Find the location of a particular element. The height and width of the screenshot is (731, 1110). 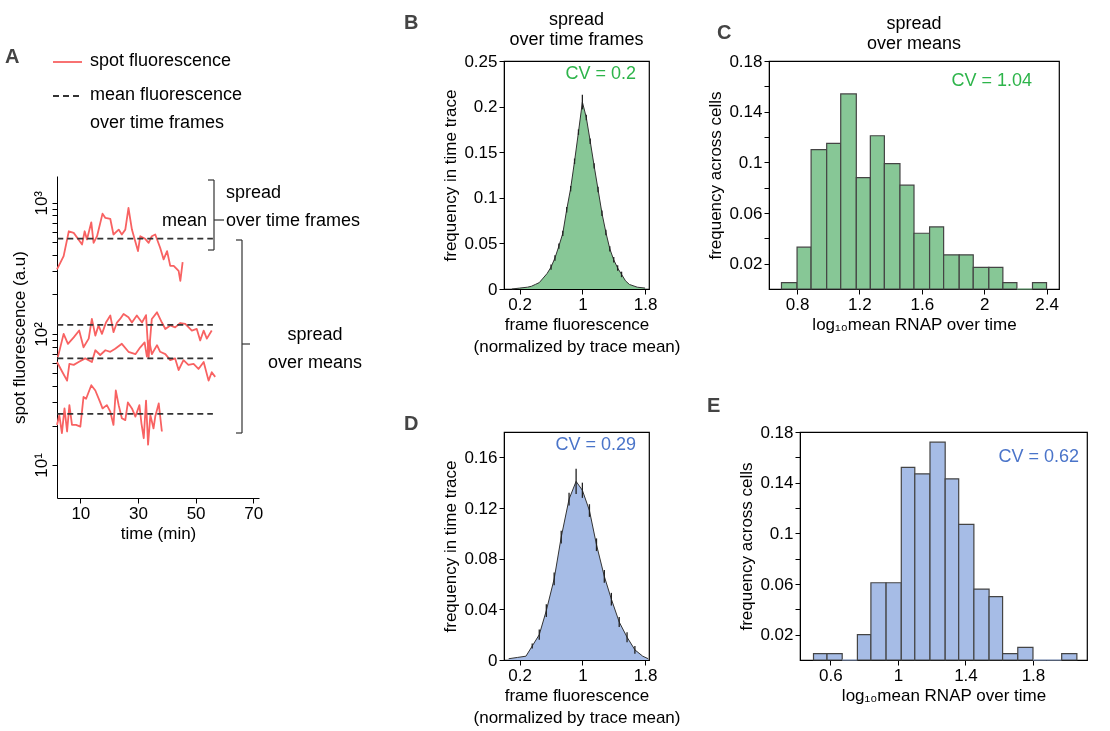

y-tick-label: 0.25 is located at coordinates (481, 61).